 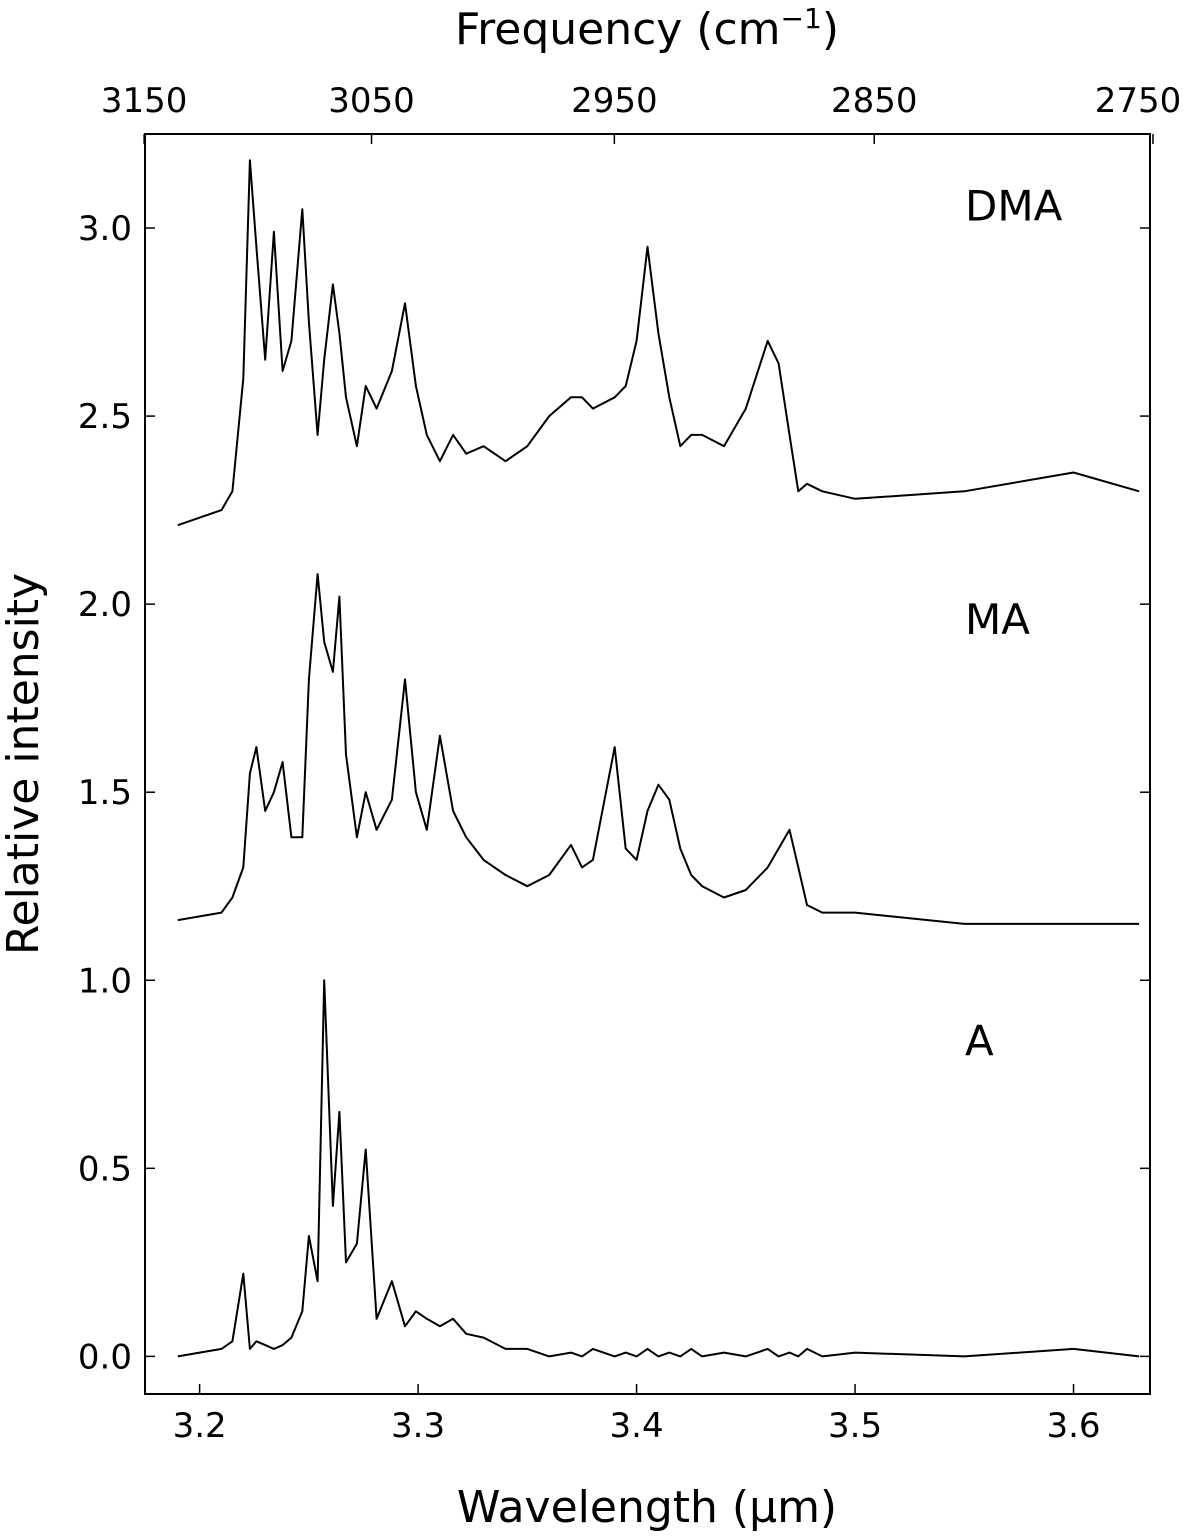 I want to click on x2-tick-label: 3150, so click(x=144, y=101).